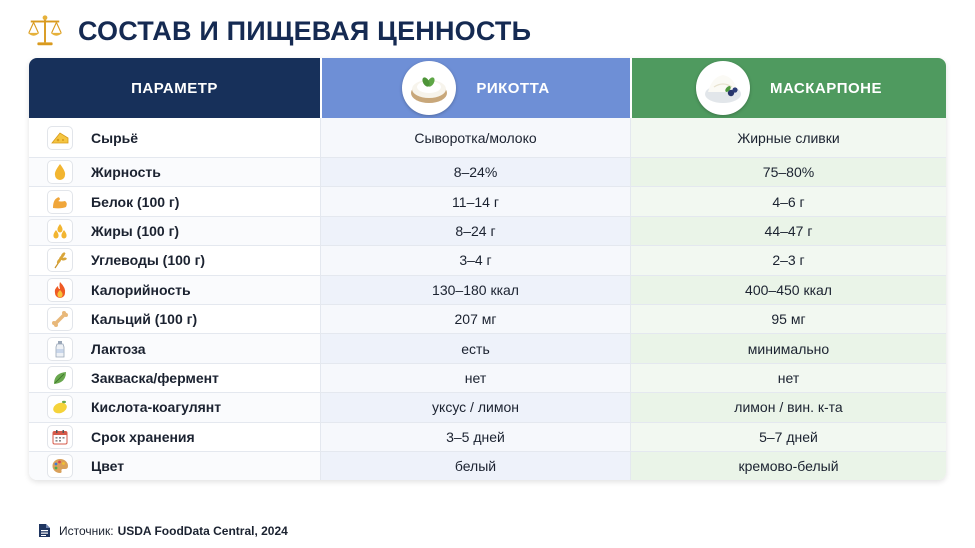 The width and height of the screenshot is (975, 548). Describe the element at coordinates (475, 289) in the screenshot. I see `ricotta-value: 130–180 ккал` at that location.